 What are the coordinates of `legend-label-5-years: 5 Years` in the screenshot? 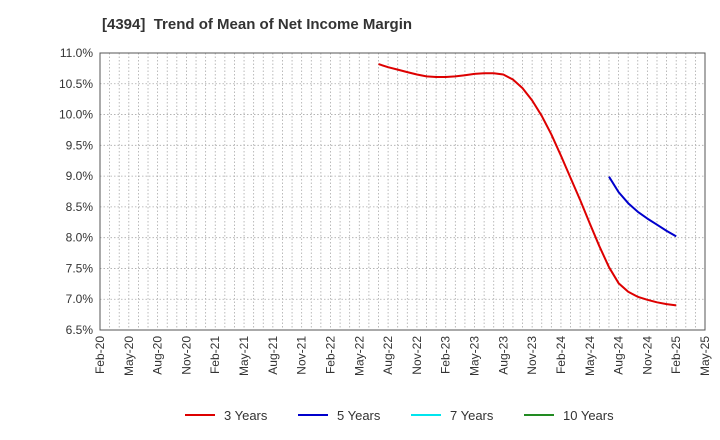 It's located at (359, 415).